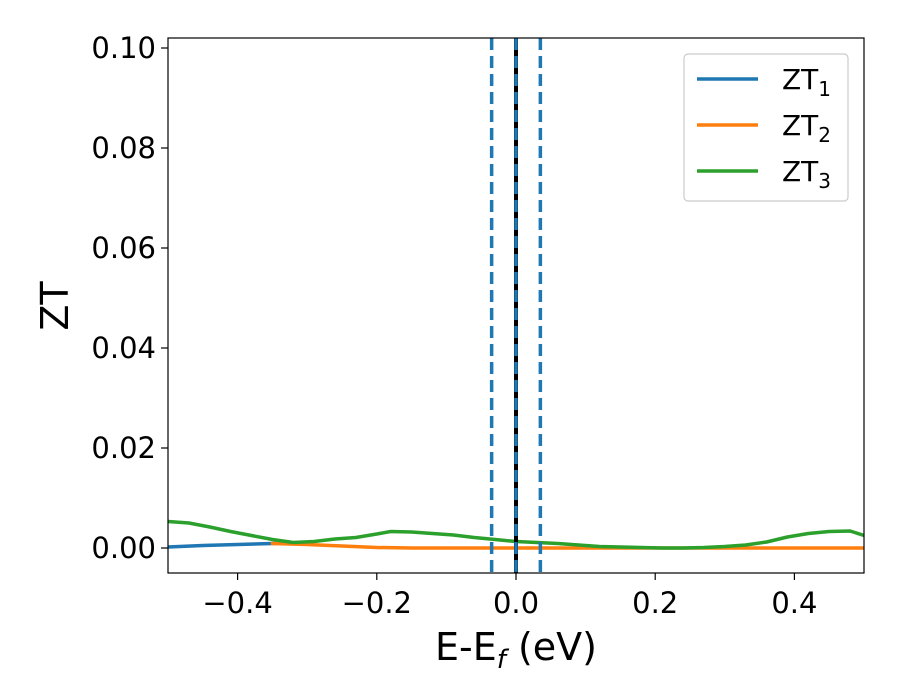  What do you see at coordinates (516, 305) in the screenshot?
I see `reference-lines` at bounding box center [516, 305].